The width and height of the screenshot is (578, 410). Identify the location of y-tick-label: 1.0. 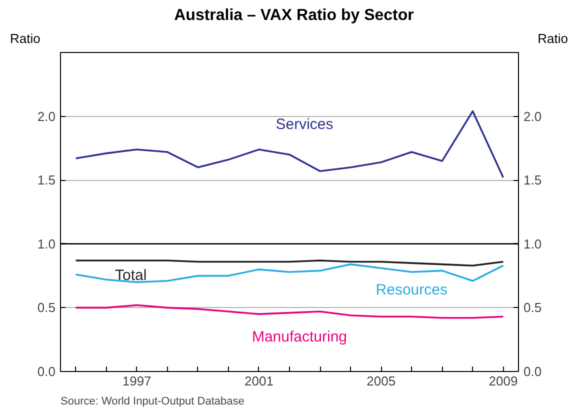
(46, 244).